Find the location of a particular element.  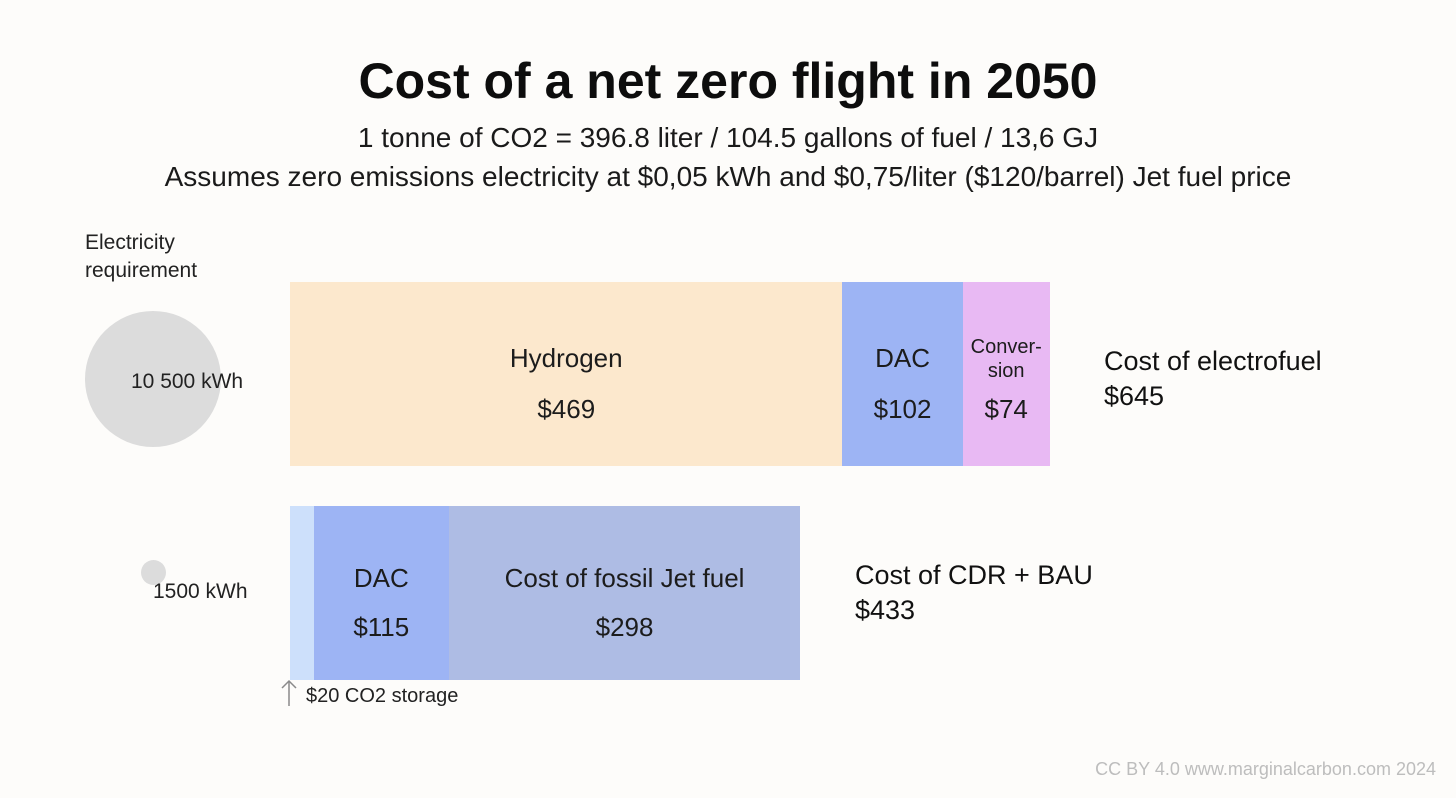

segment-label: Cost of fossil Jet fuel is located at coordinates (624, 578).